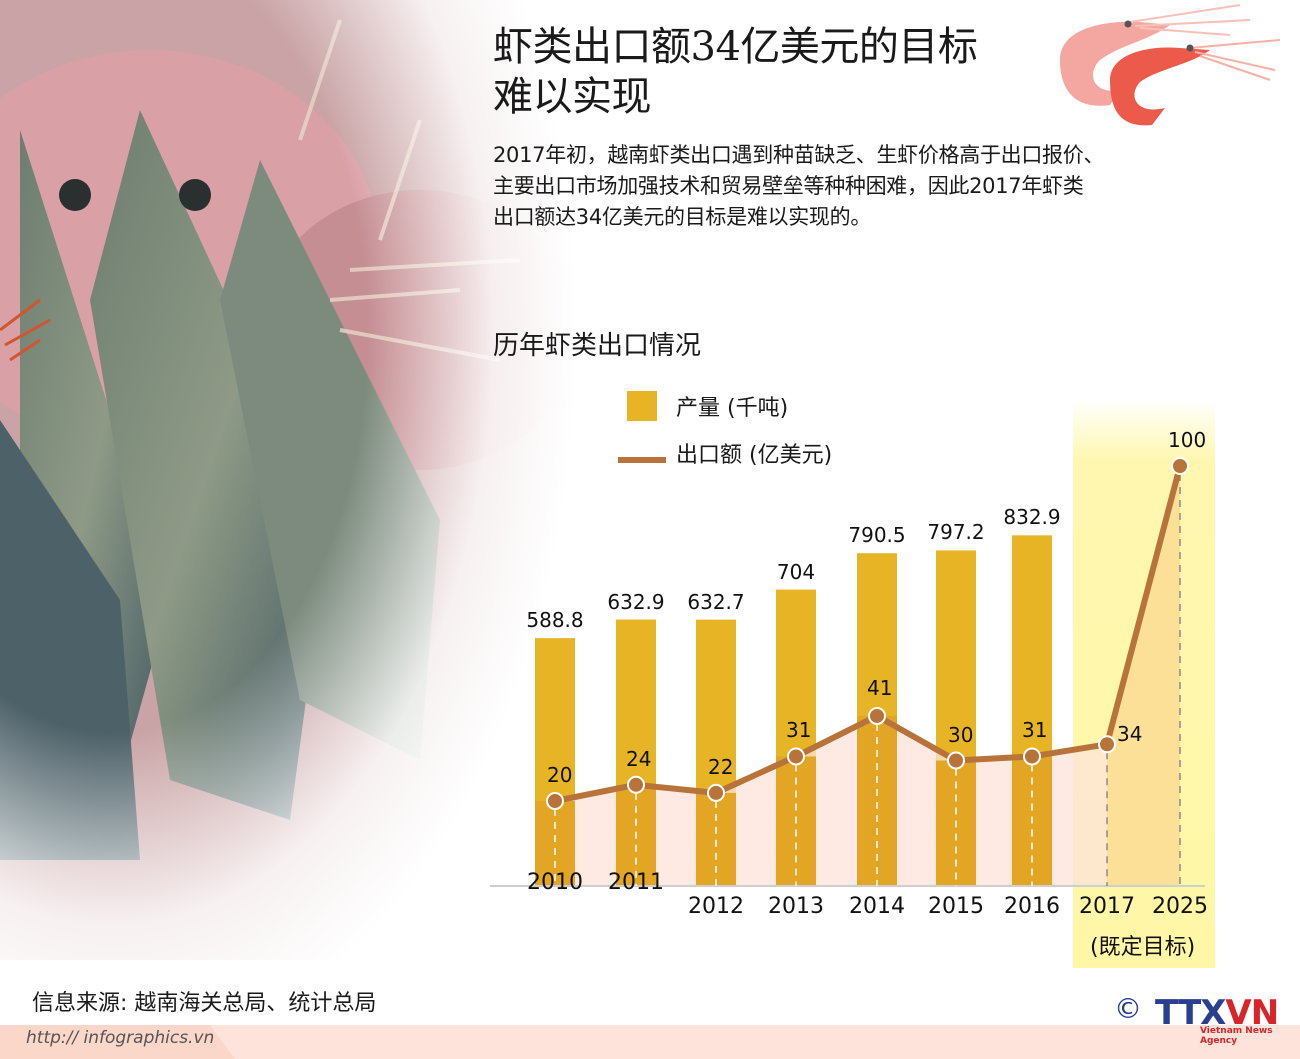 The image size is (1300, 1059). What do you see at coordinates (956, 532) in the screenshot?
I see `bar-value-2015: 797.2` at bounding box center [956, 532].